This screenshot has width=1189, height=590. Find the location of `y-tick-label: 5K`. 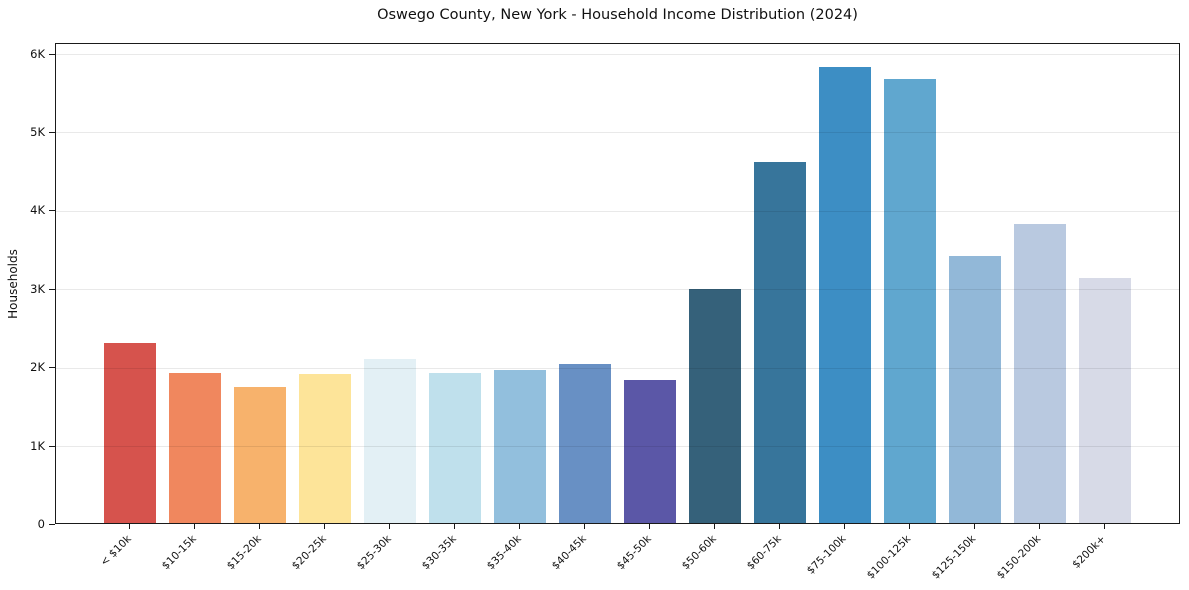

y-tick-label: 5K is located at coordinates (37, 131).